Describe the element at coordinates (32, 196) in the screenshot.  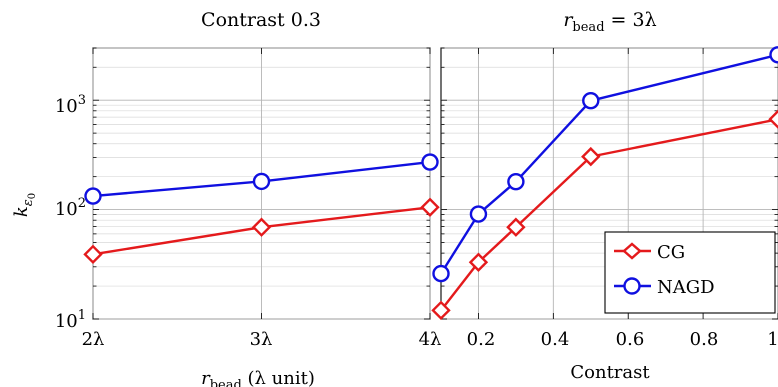
I see `y-axis-label-subsub: 0` at that location.